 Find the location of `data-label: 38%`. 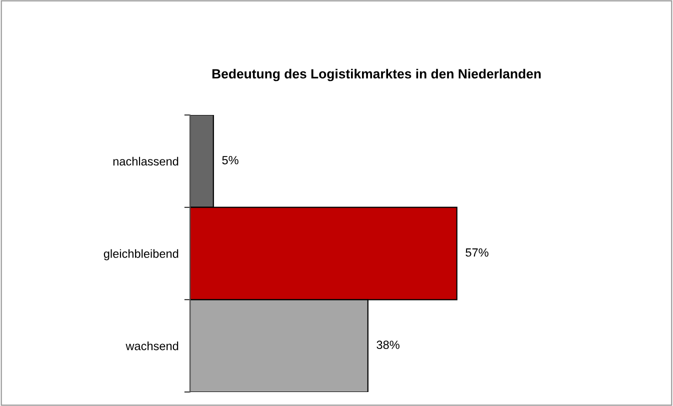

data-label: 38% is located at coordinates (388, 344).